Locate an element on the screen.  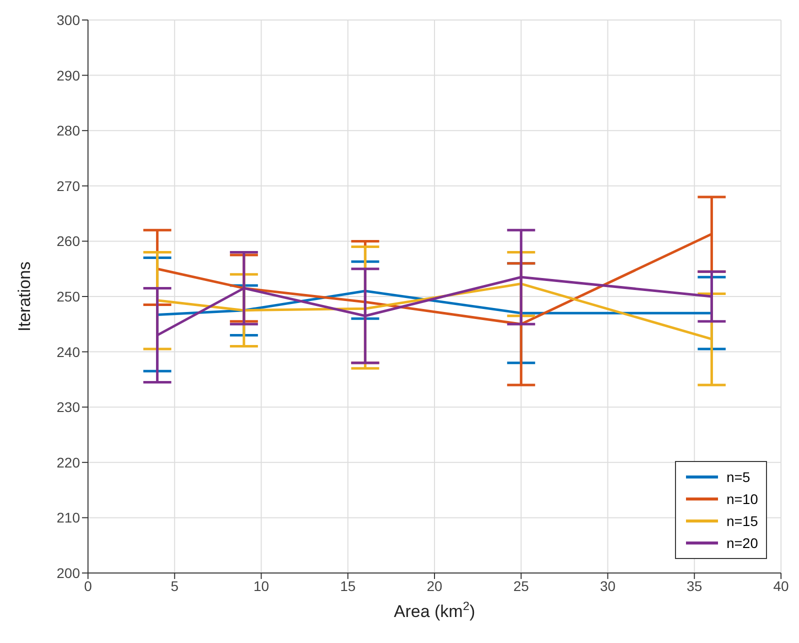
y-tick-label: 290 is located at coordinates (68, 75).